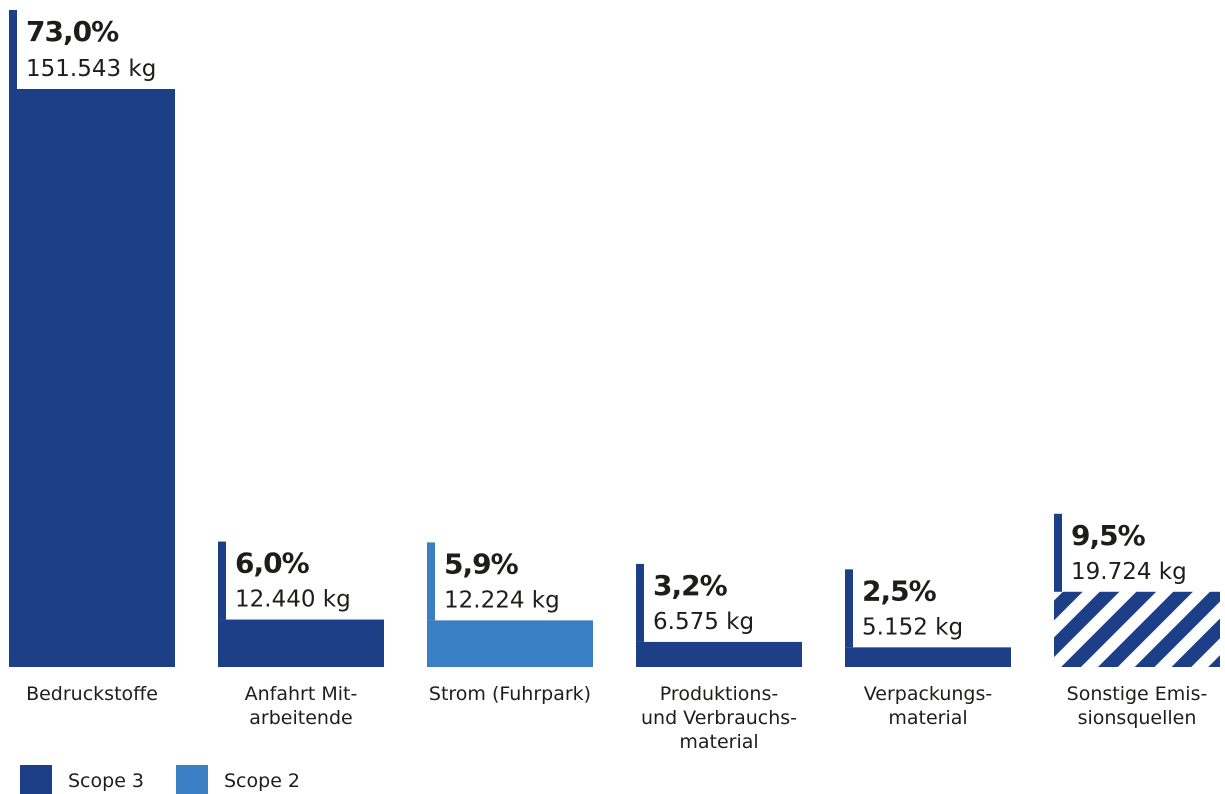 This screenshot has height=794, width=1225. Describe the element at coordinates (262, 781) in the screenshot. I see `legend-label-scope-2: Scope 2` at that location.